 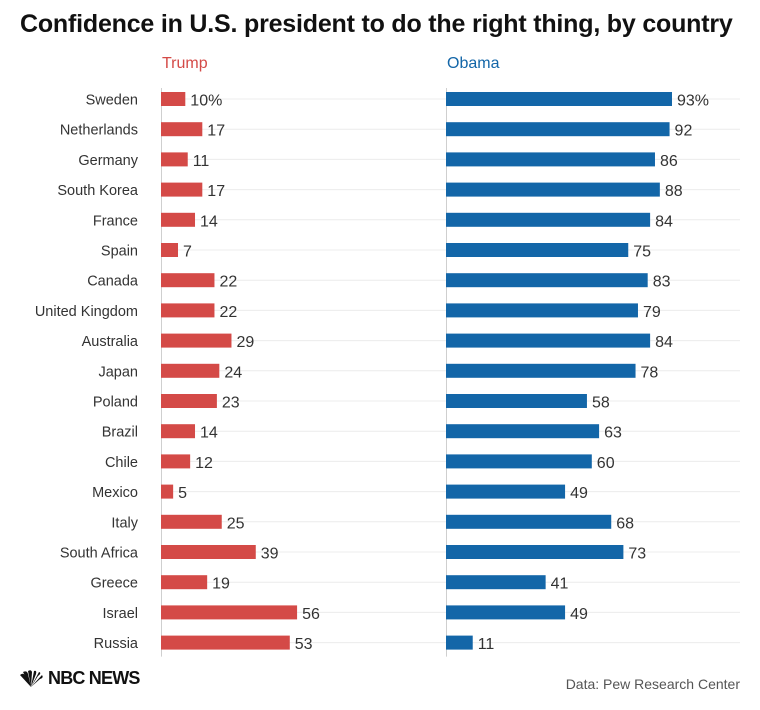 I want to click on category-label: Greece, so click(x=114, y=584).